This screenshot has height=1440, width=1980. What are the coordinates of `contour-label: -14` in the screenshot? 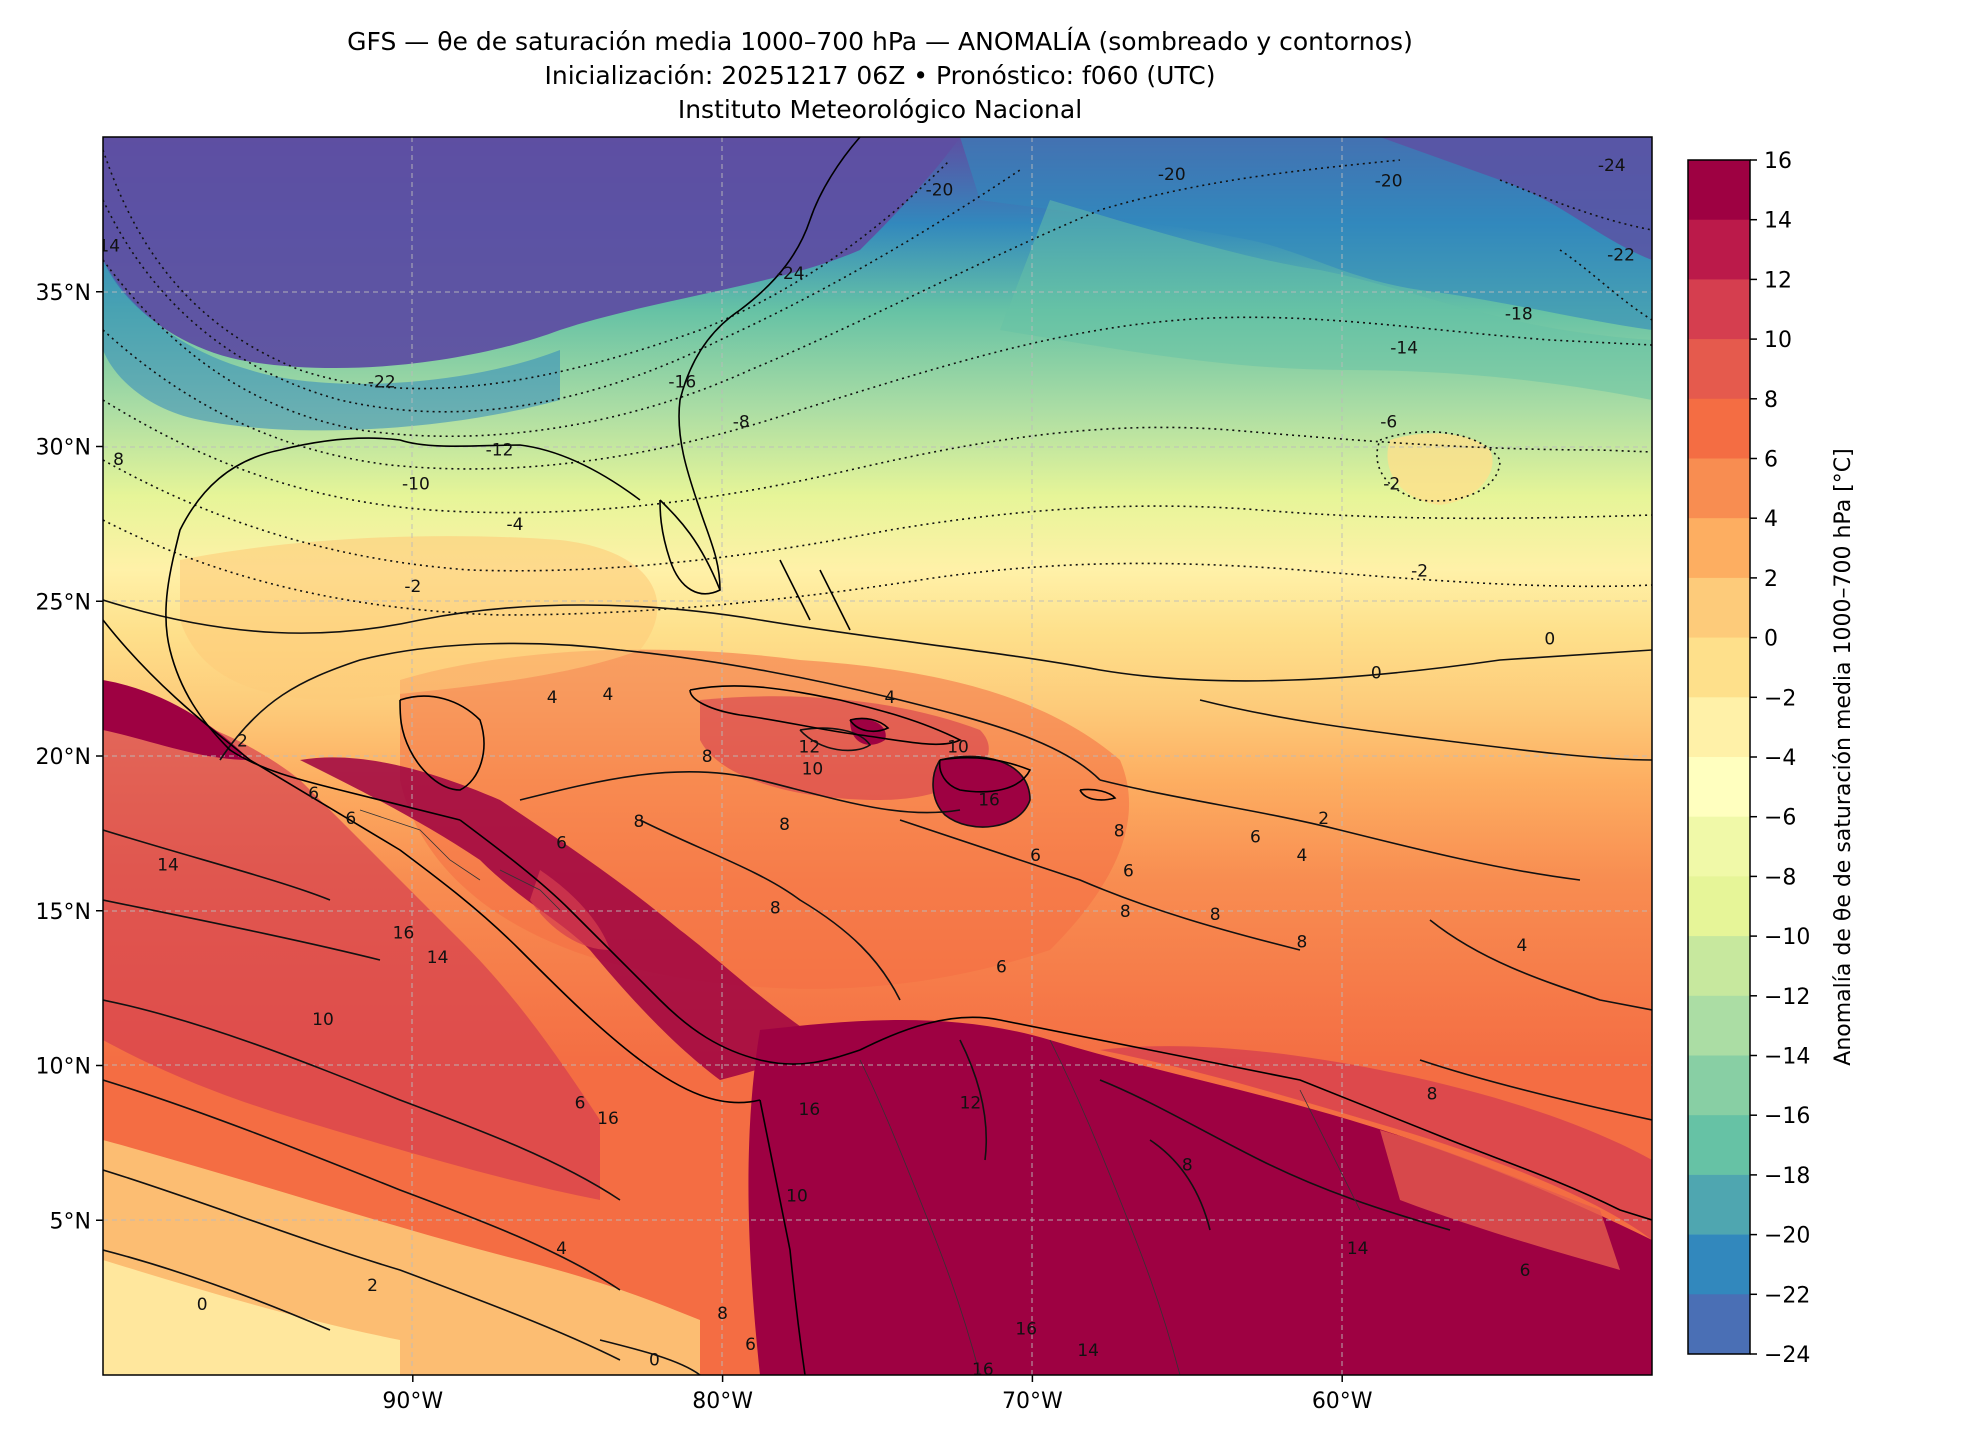 It's located at (1404, 348).